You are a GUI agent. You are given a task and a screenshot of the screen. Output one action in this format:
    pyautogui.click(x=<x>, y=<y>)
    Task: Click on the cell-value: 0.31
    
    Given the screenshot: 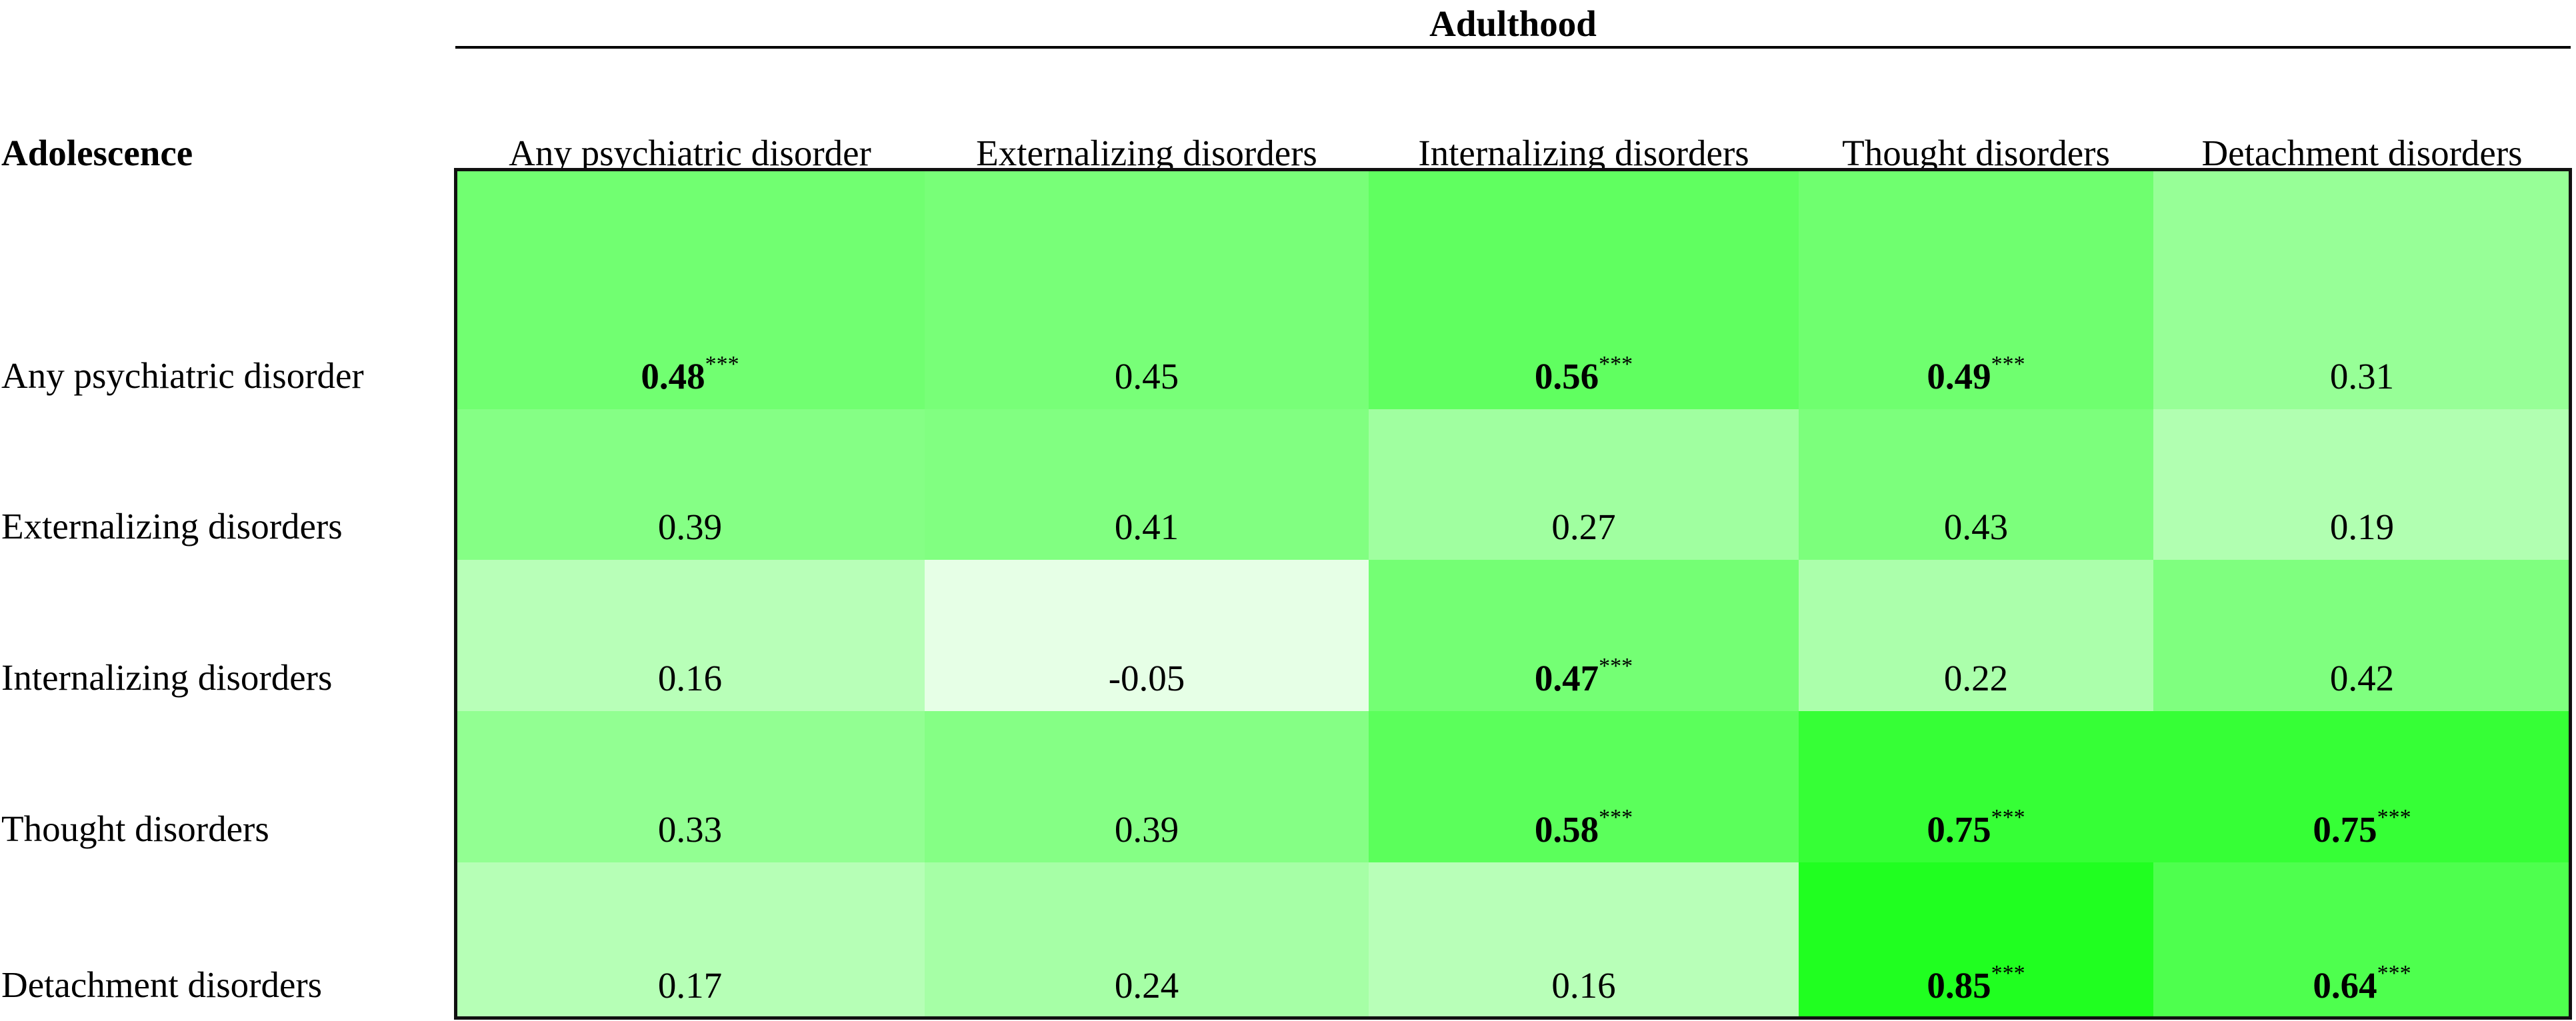 What is the action you would take?
    pyautogui.click(x=2362, y=376)
    